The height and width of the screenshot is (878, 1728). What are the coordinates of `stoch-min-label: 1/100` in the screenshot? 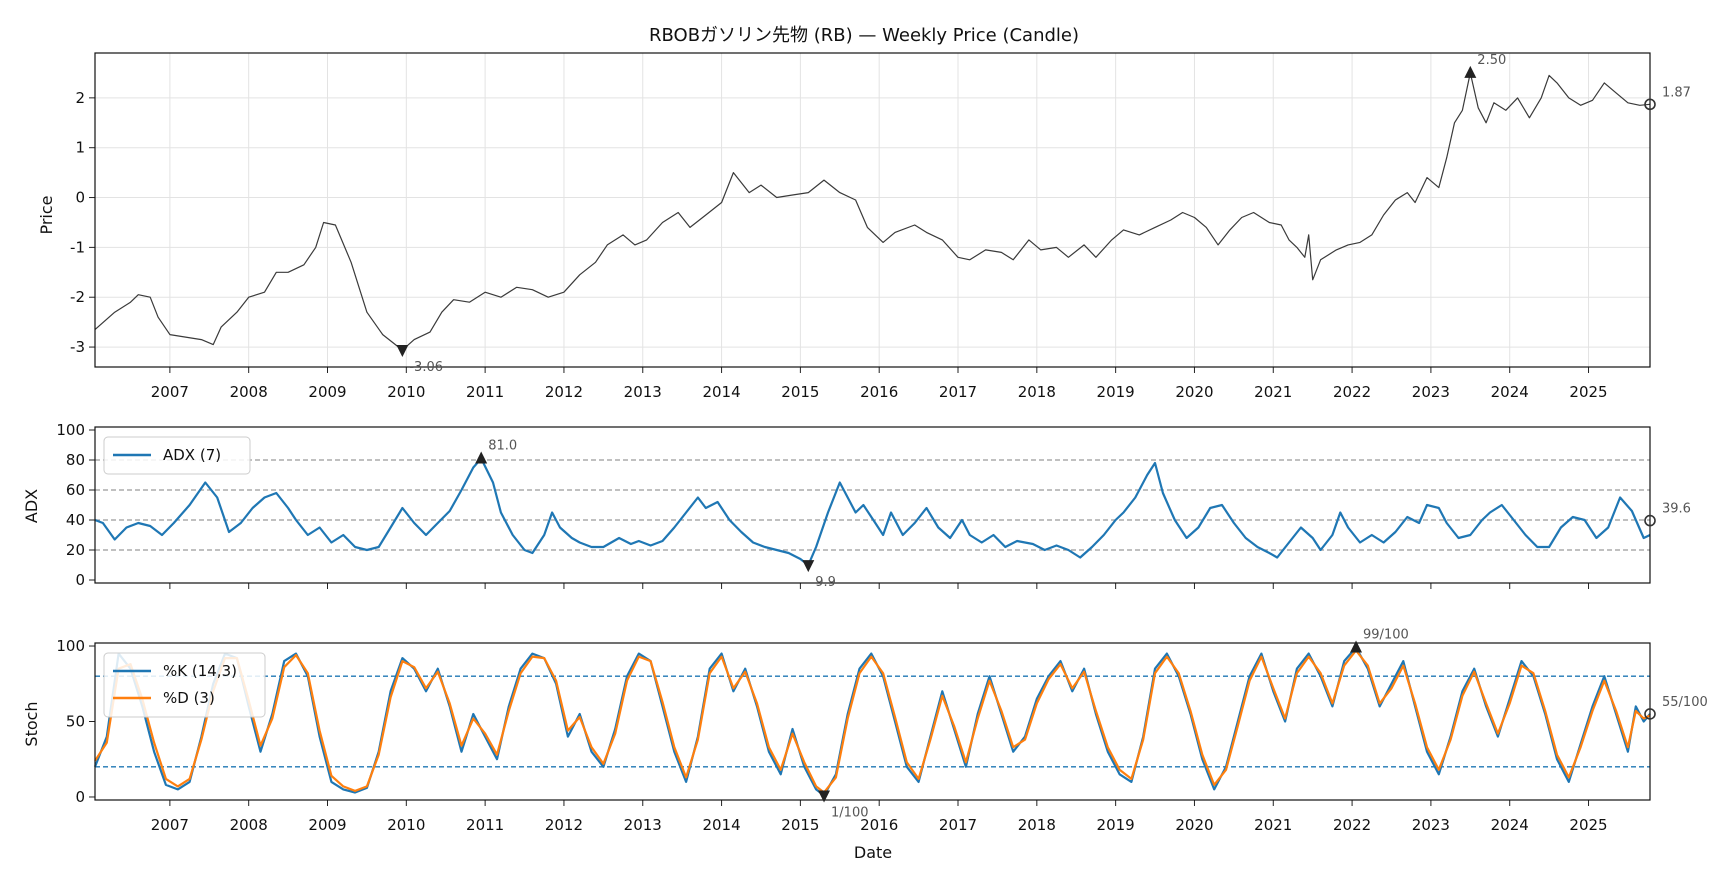 It's located at (849, 812).